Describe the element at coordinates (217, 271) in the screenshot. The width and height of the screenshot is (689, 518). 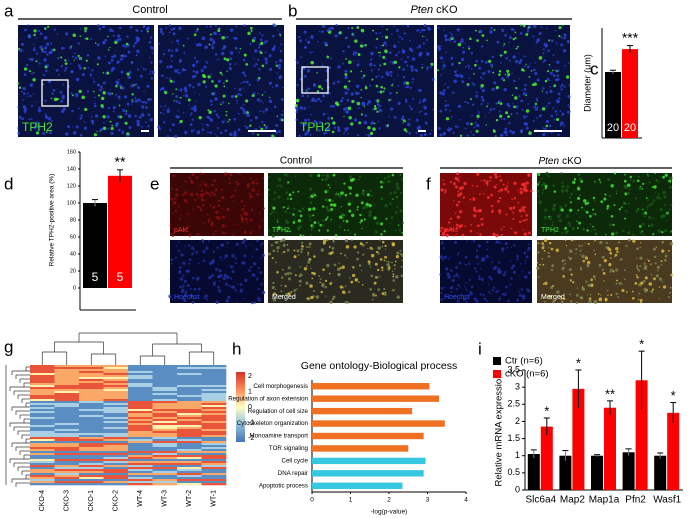
I see `micrograph` at that location.